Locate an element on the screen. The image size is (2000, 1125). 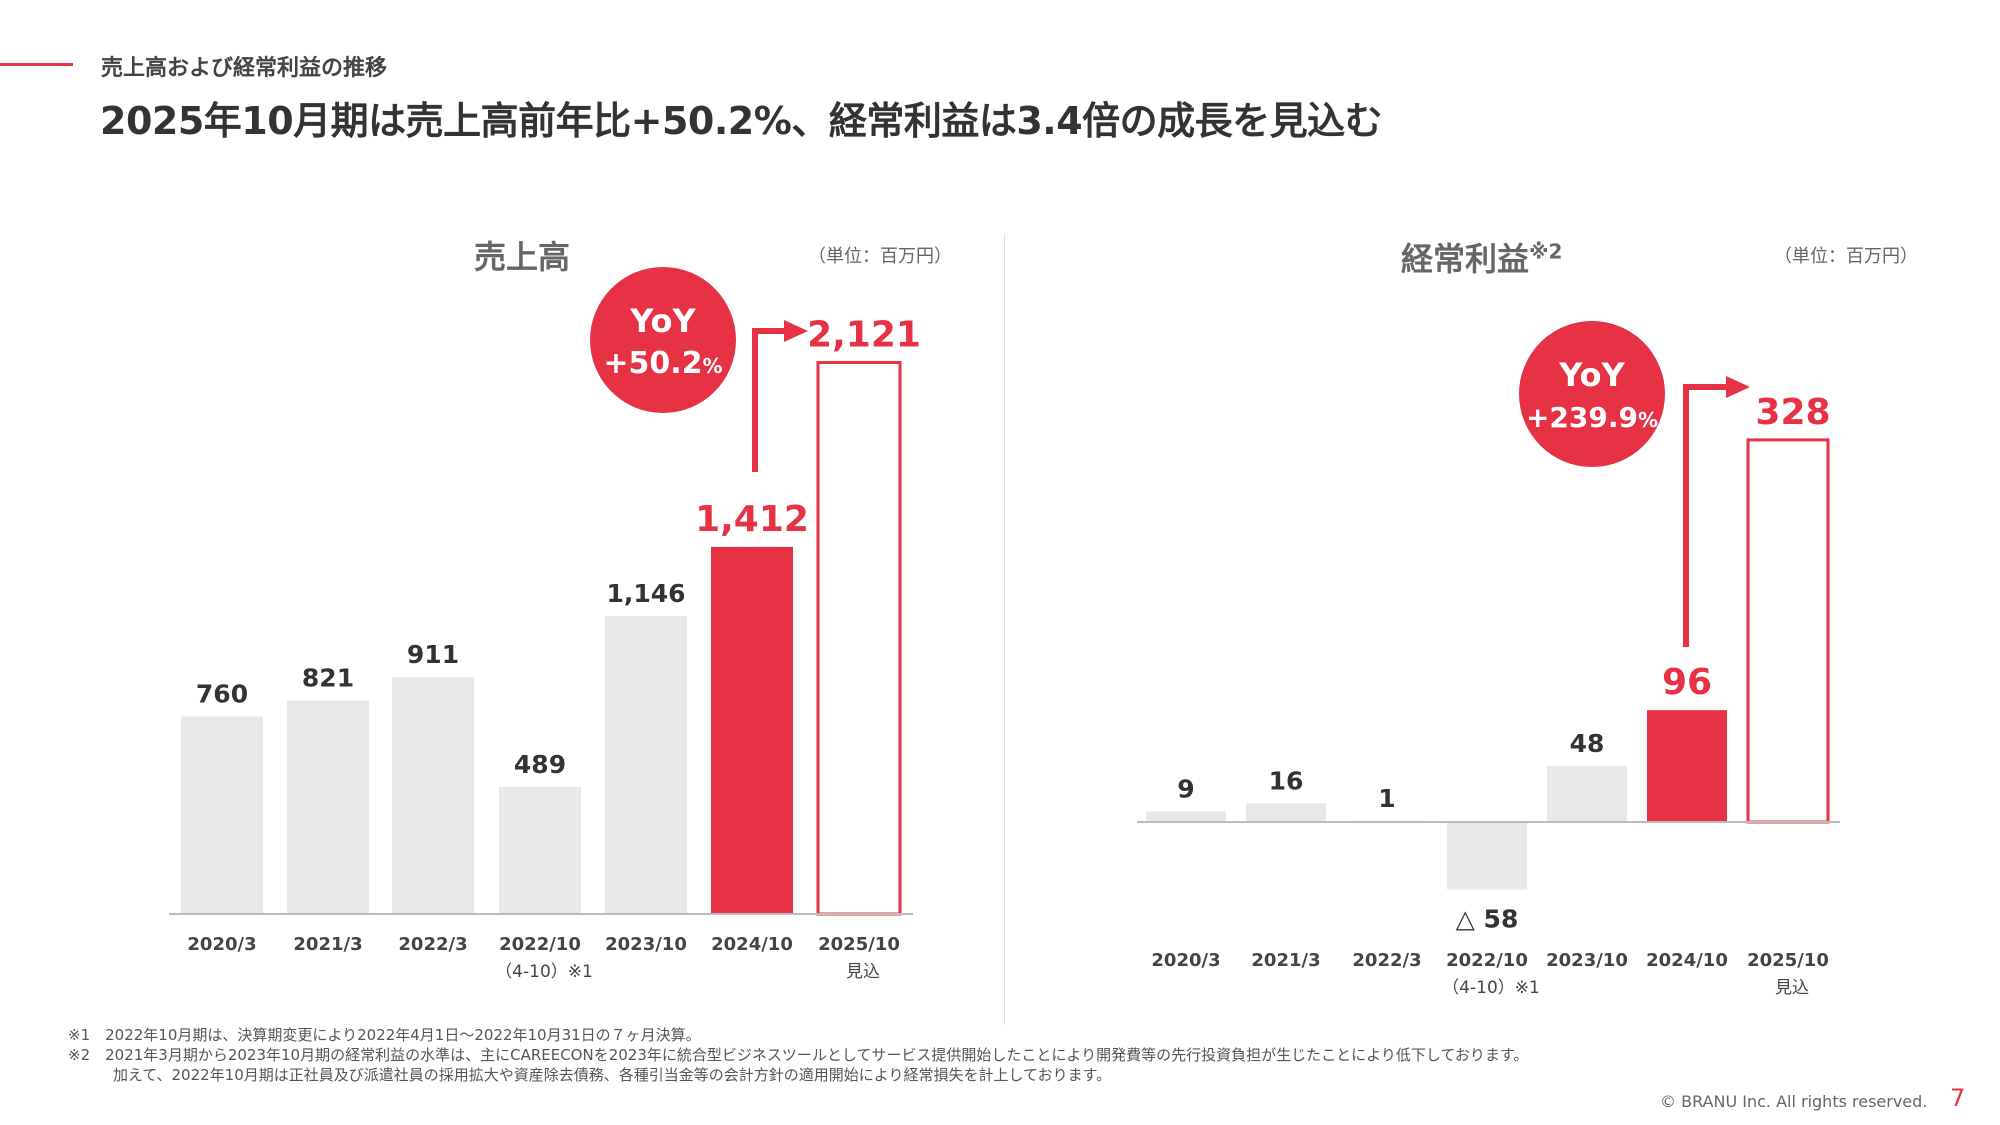
copyright: © BRANU Inc. All rights reserved. is located at coordinates (1794, 1101).